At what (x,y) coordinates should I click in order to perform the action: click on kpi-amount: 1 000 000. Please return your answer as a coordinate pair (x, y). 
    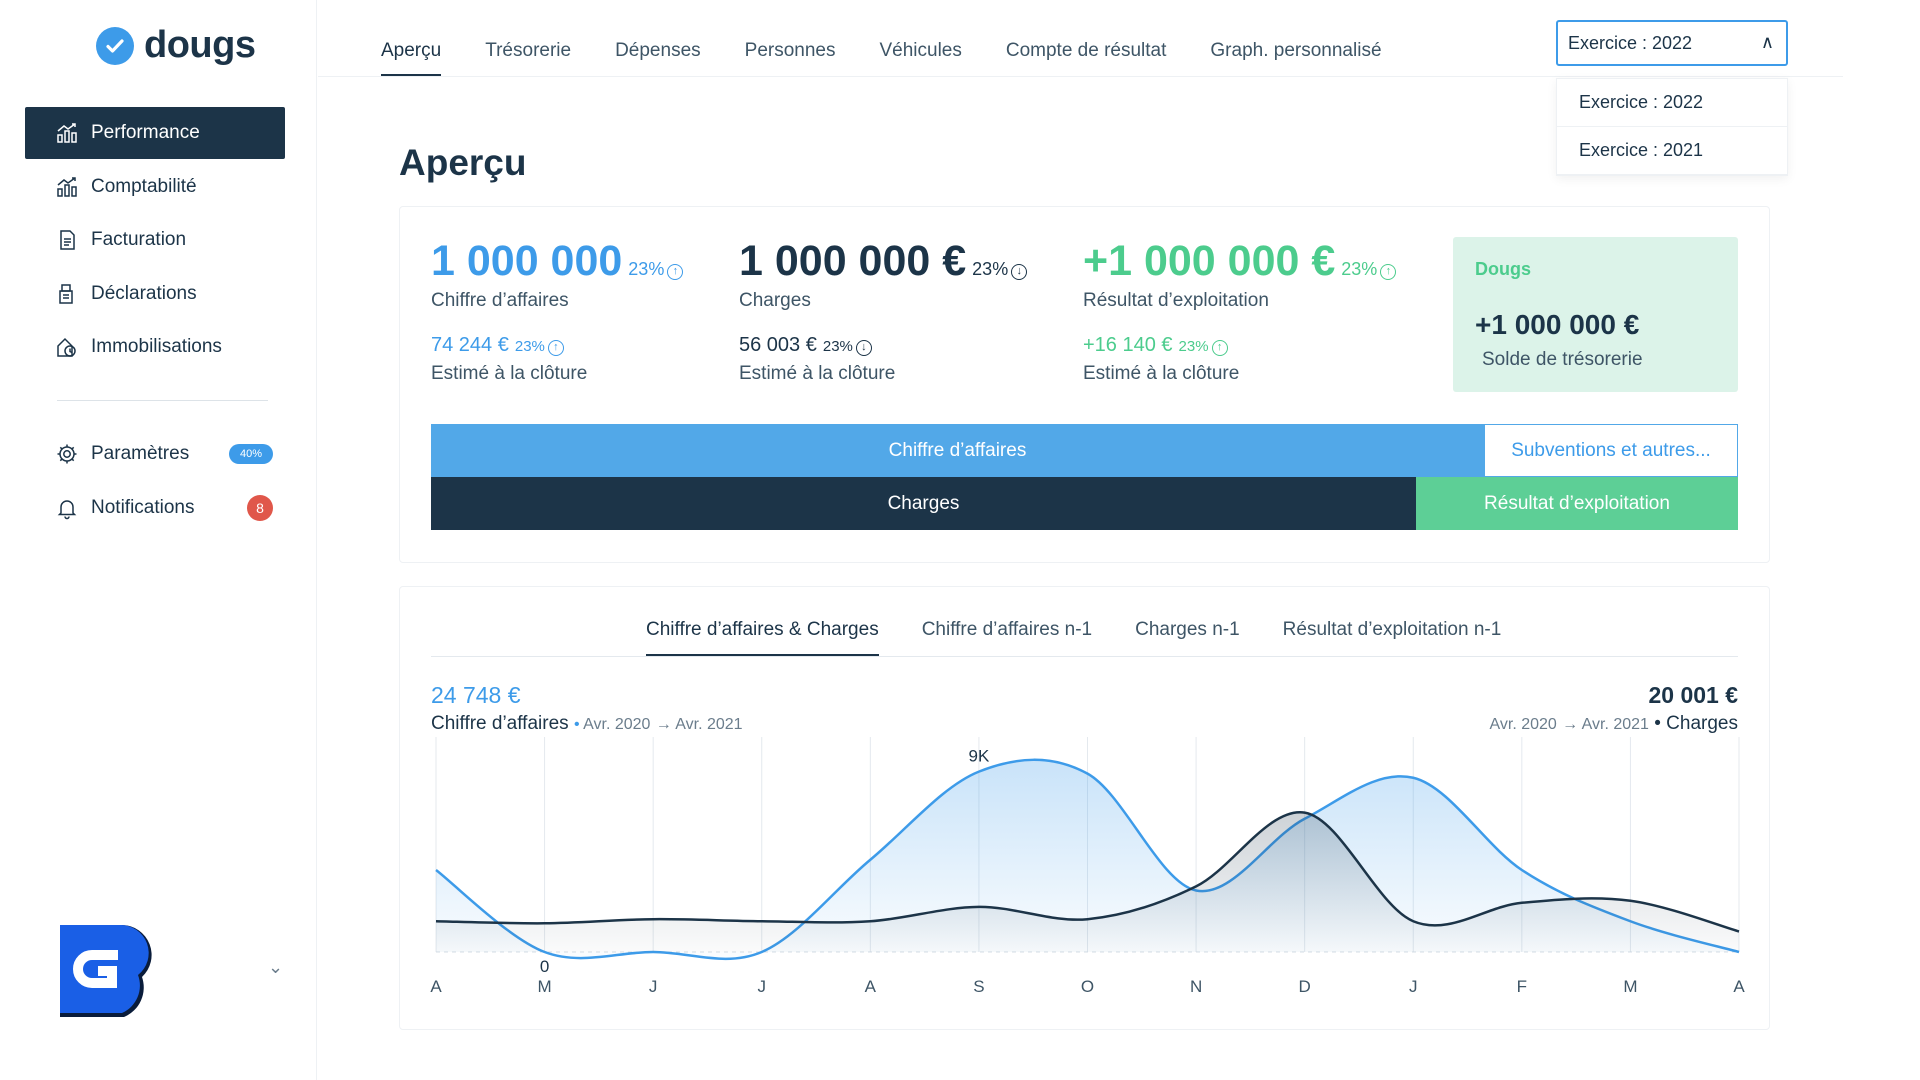
    Looking at the image, I should click on (527, 261).